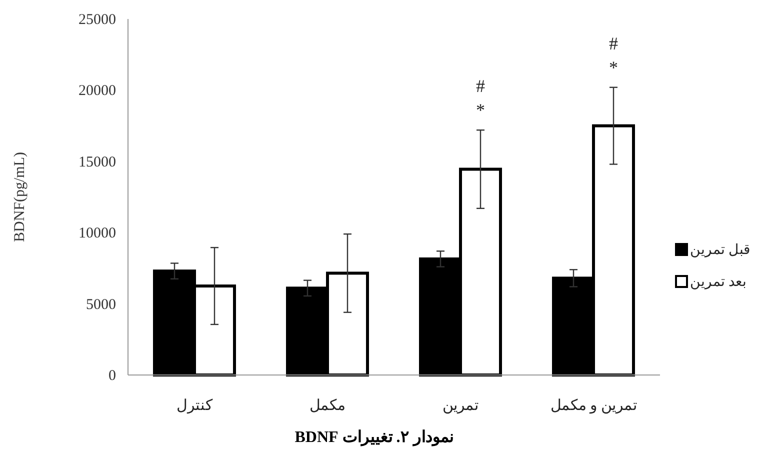 This screenshot has width=766, height=450. Describe the element at coordinates (460, 406) in the screenshot. I see `x-tick-label: تمرین` at that location.